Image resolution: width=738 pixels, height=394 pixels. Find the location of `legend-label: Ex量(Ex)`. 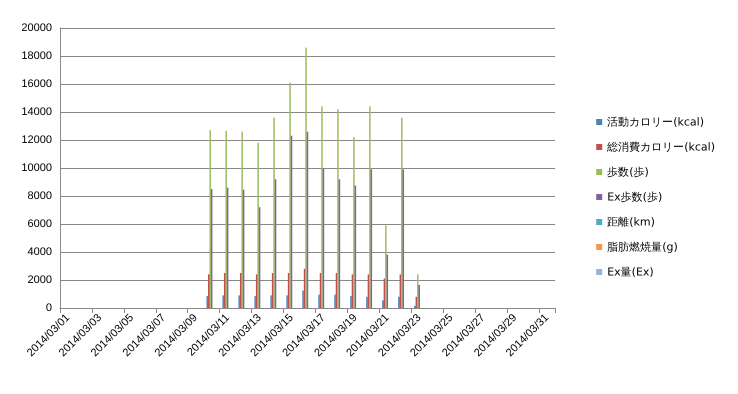

legend-label: Ex量(Ex) is located at coordinates (630, 272).